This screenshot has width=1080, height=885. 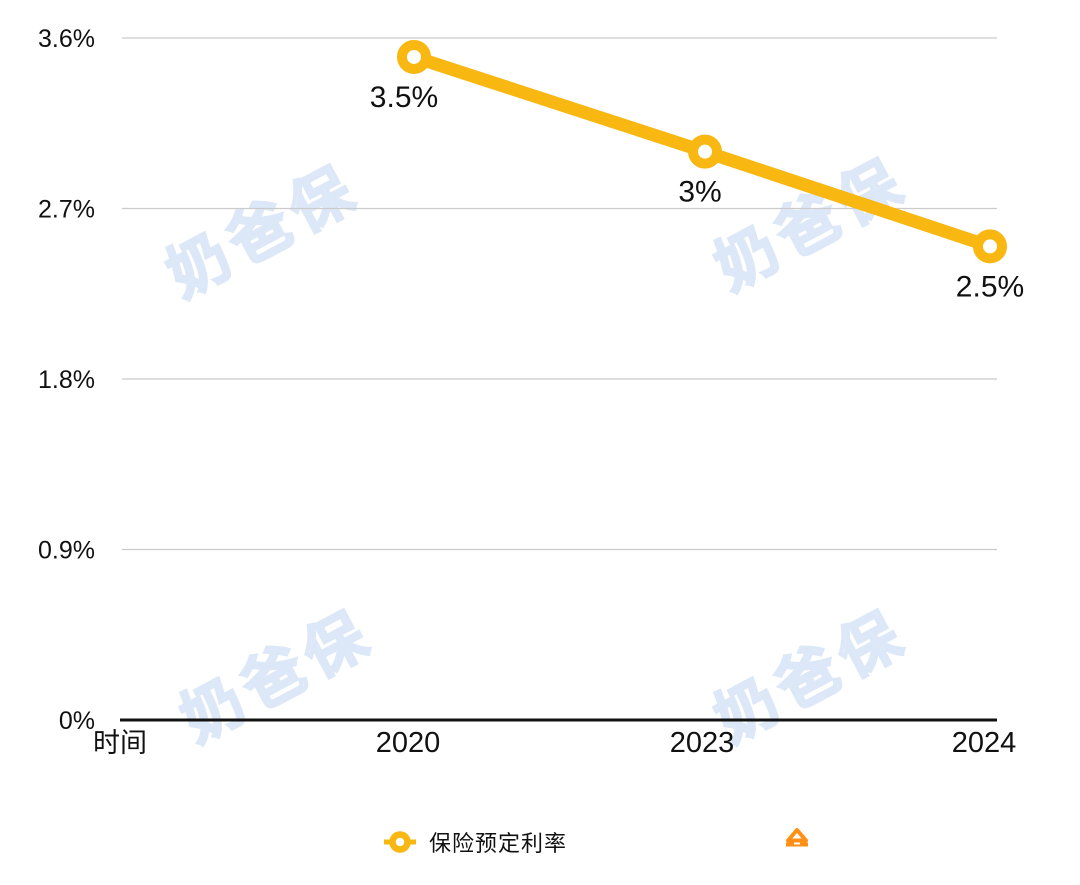 What do you see at coordinates (984, 743) in the screenshot?
I see `x-axis-tick-label: 2024` at bounding box center [984, 743].